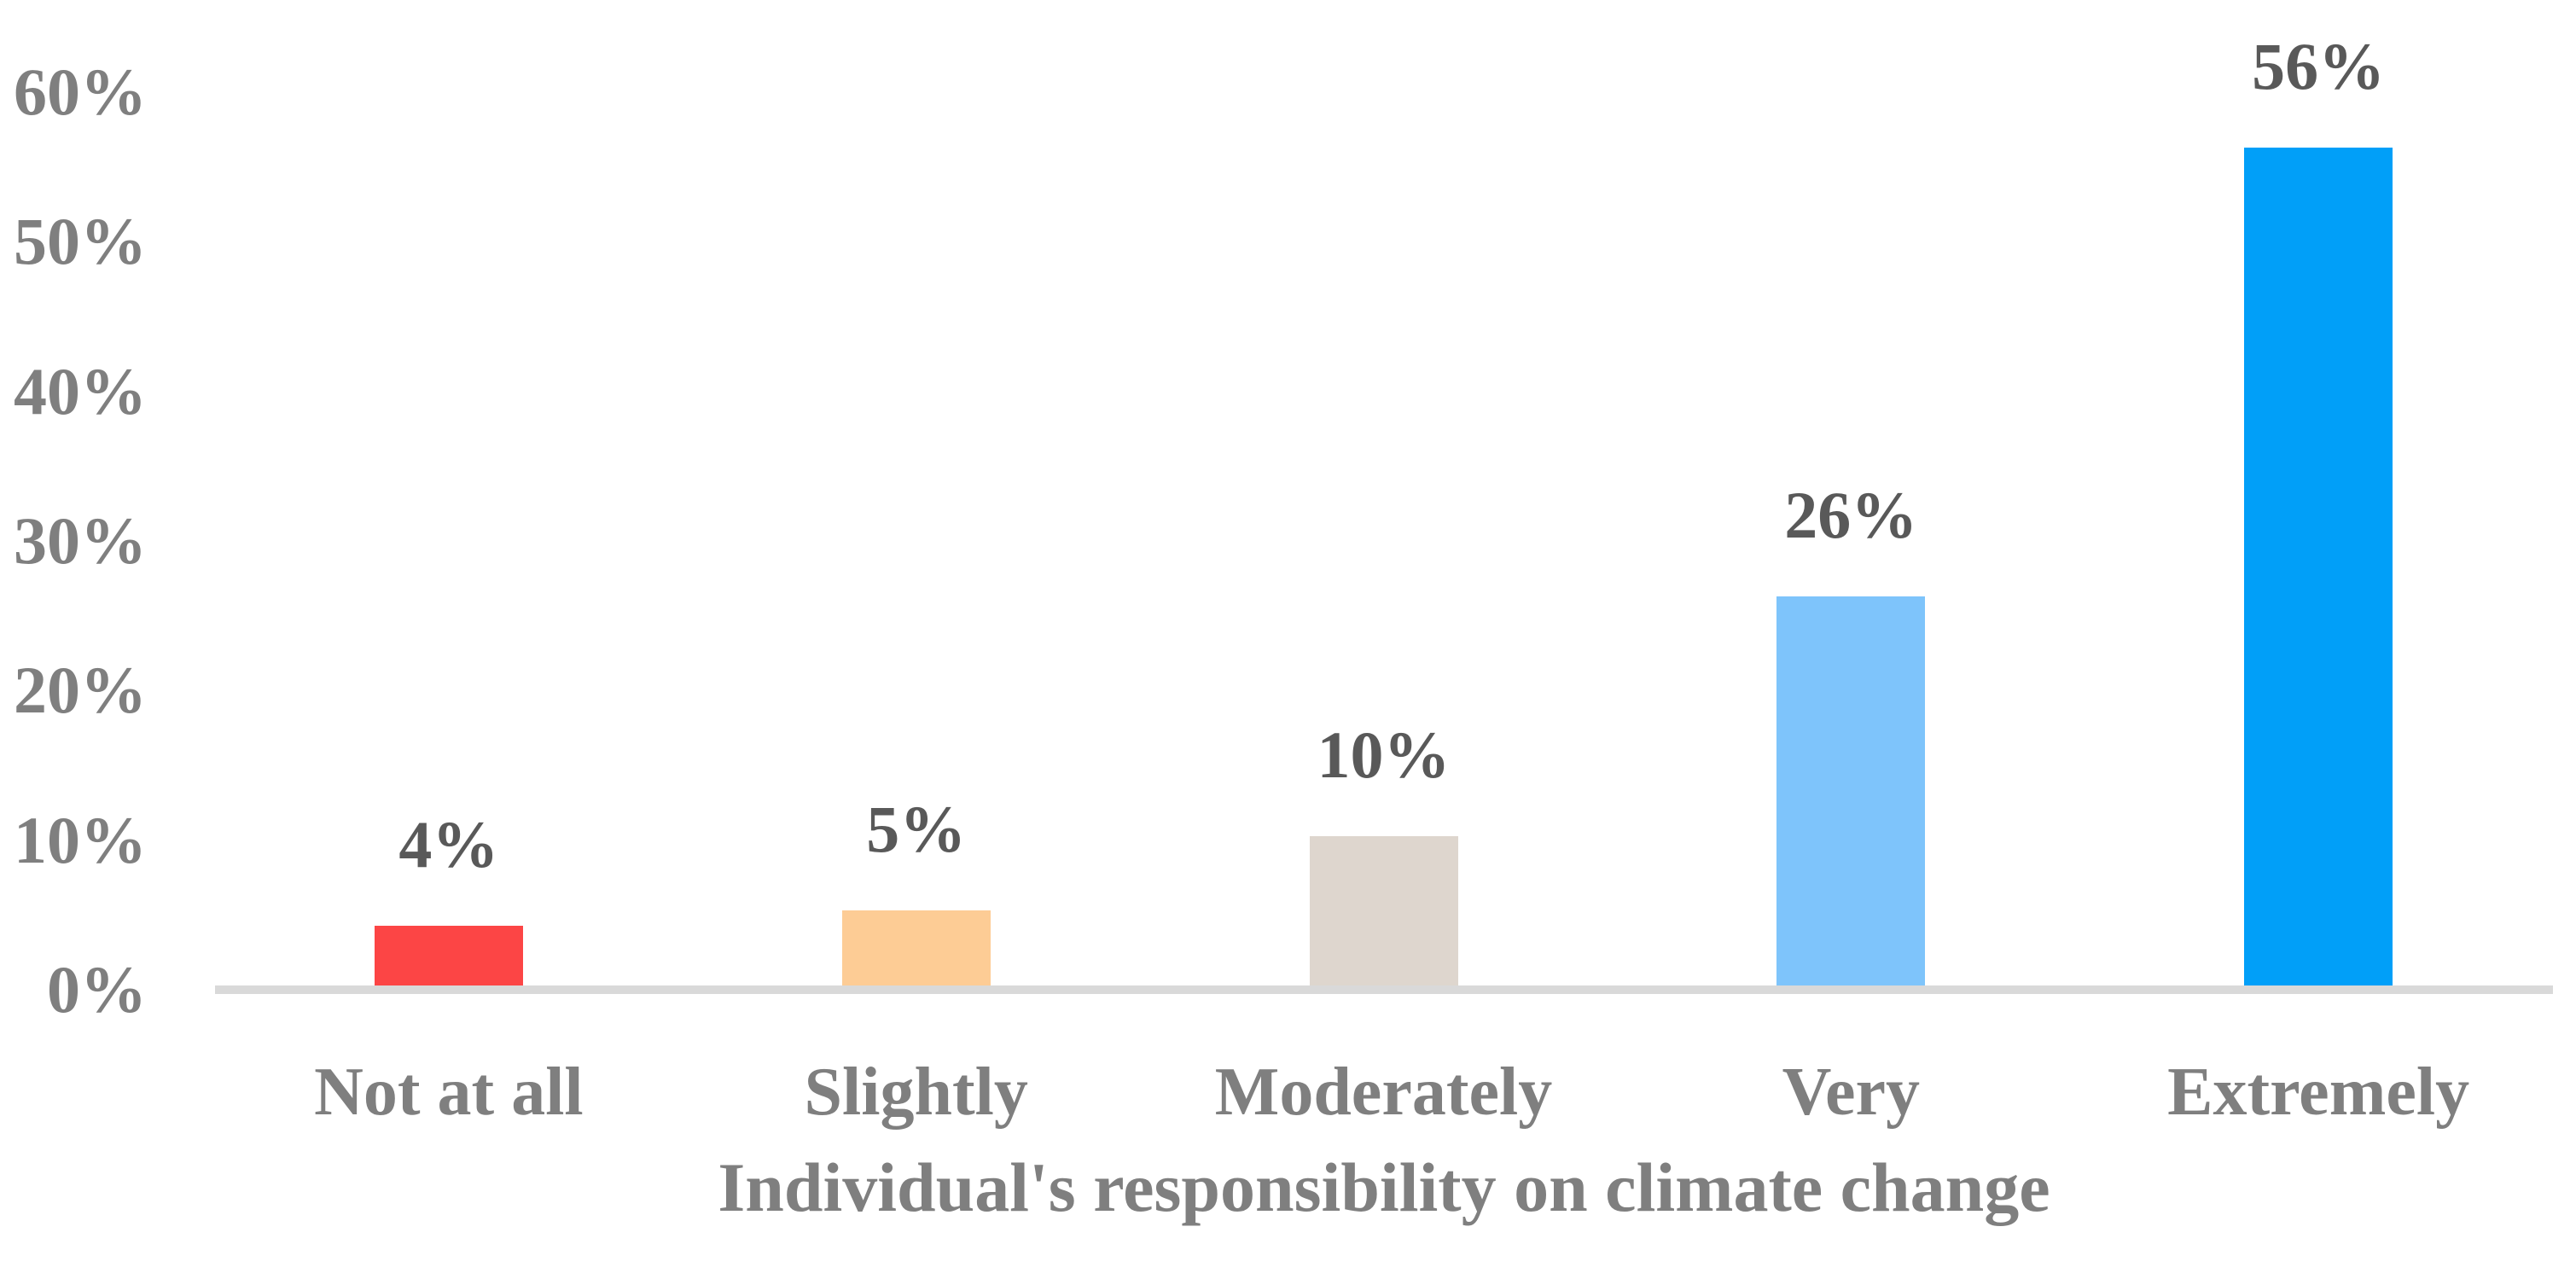  Describe the element at coordinates (1383, 910) in the screenshot. I see `bar-moderately` at that location.